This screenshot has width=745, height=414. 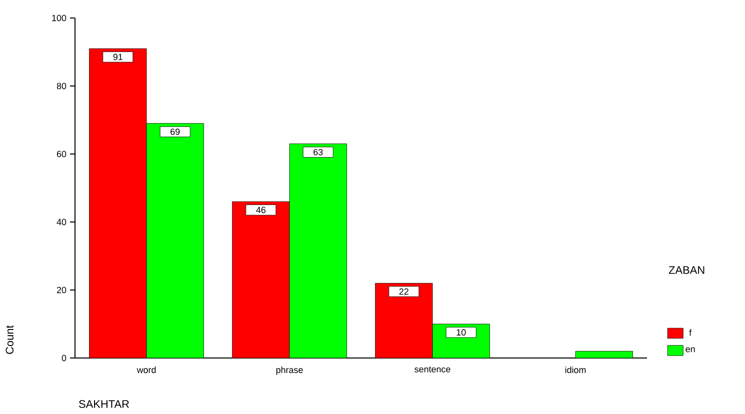 I want to click on y-tick-label: 20, so click(x=61, y=290).